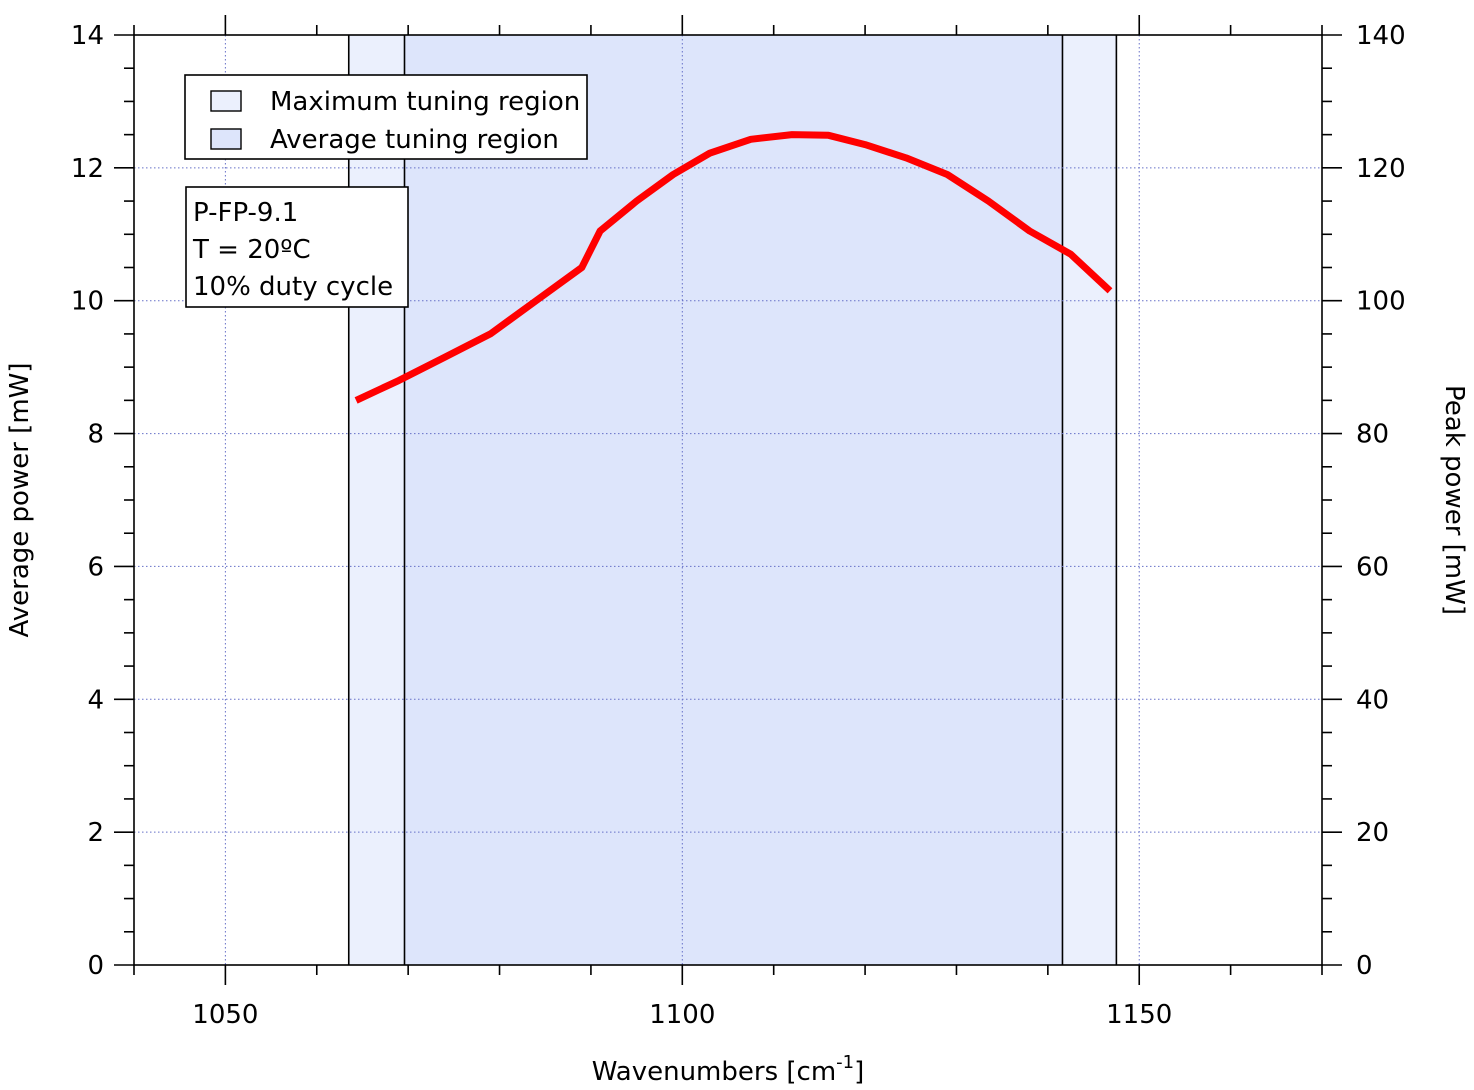 This screenshot has height=1090, width=1474. Describe the element at coordinates (1372, 700) in the screenshot. I see `y-right-tick-label-40: 40` at that location.